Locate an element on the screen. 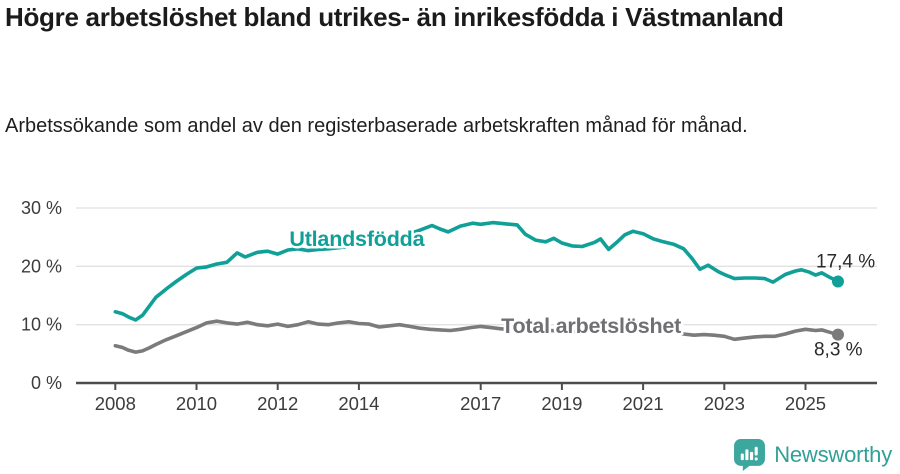 This screenshot has height=474, width=900. x-tick-label: 2025 is located at coordinates (805, 403).